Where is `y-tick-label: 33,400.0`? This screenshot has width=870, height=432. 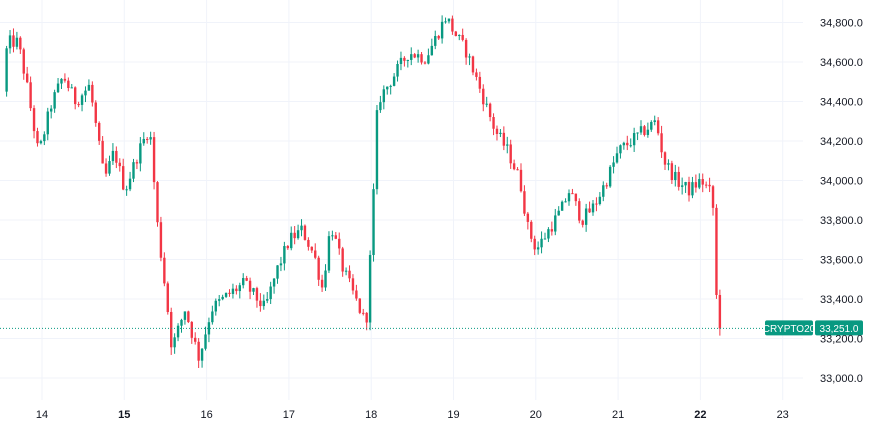 y-tick-label: 33,400.0 is located at coordinates (841, 300).